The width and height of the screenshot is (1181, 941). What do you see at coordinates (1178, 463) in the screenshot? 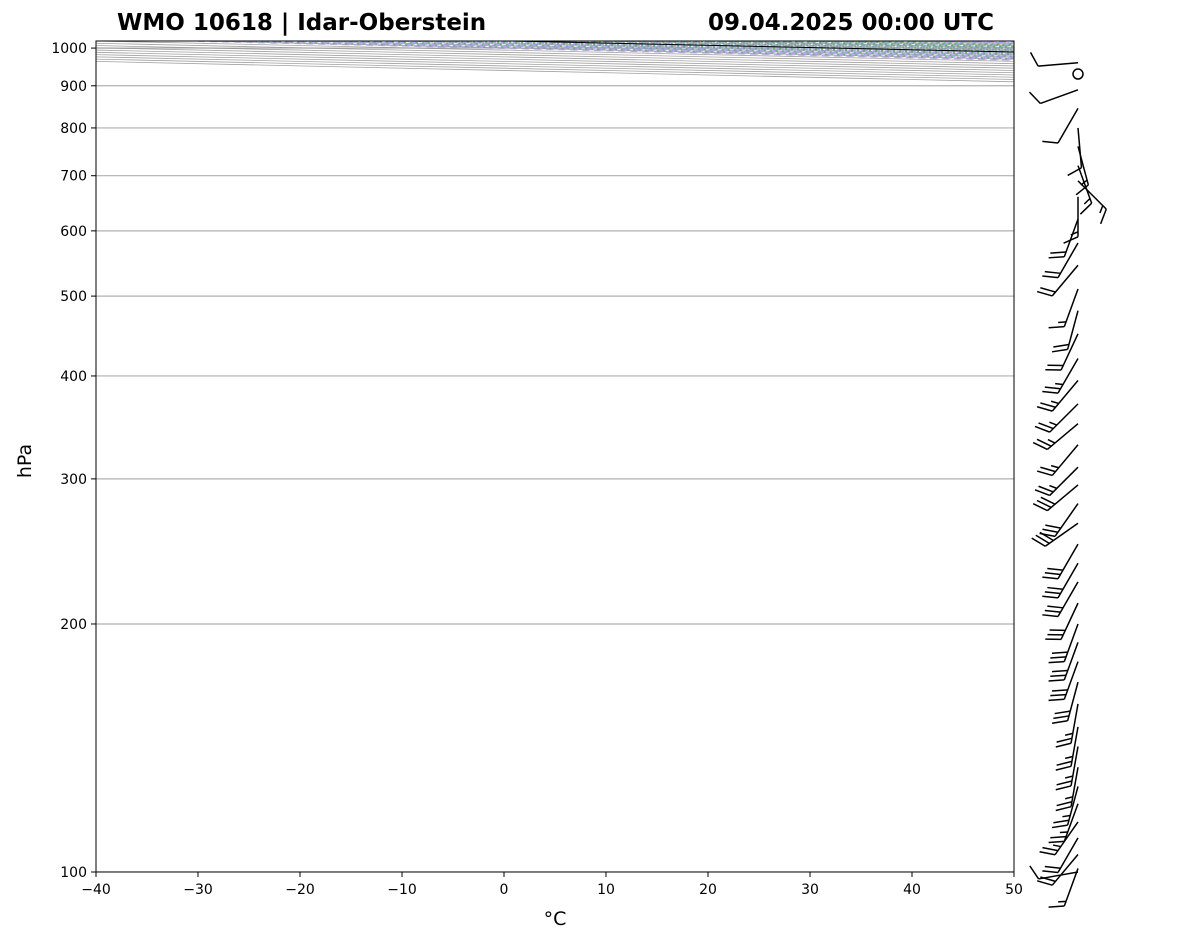
I see `temperature-profile-line` at bounding box center [1178, 463].